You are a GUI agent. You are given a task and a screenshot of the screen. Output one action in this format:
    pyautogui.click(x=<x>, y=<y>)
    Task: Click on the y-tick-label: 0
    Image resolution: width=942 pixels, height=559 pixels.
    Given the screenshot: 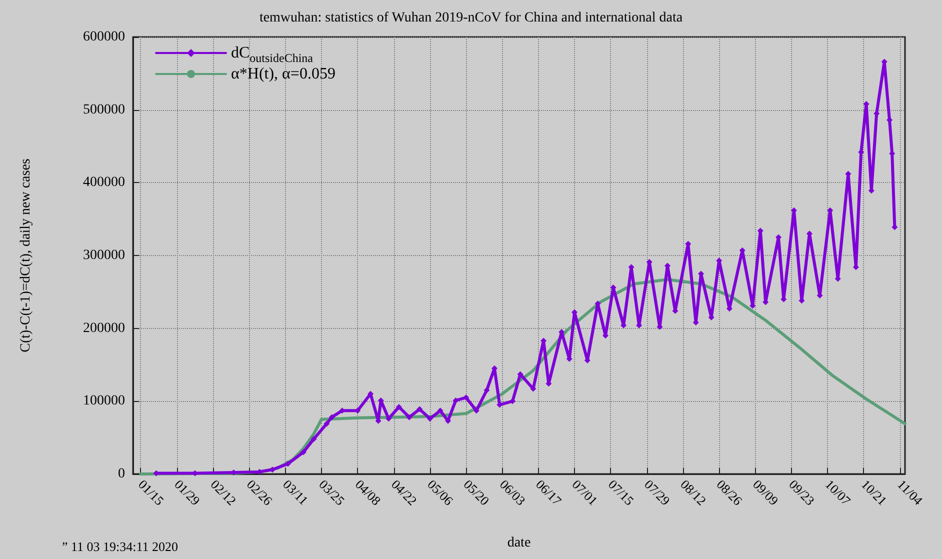 What is the action you would take?
    pyautogui.click(x=121, y=474)
    